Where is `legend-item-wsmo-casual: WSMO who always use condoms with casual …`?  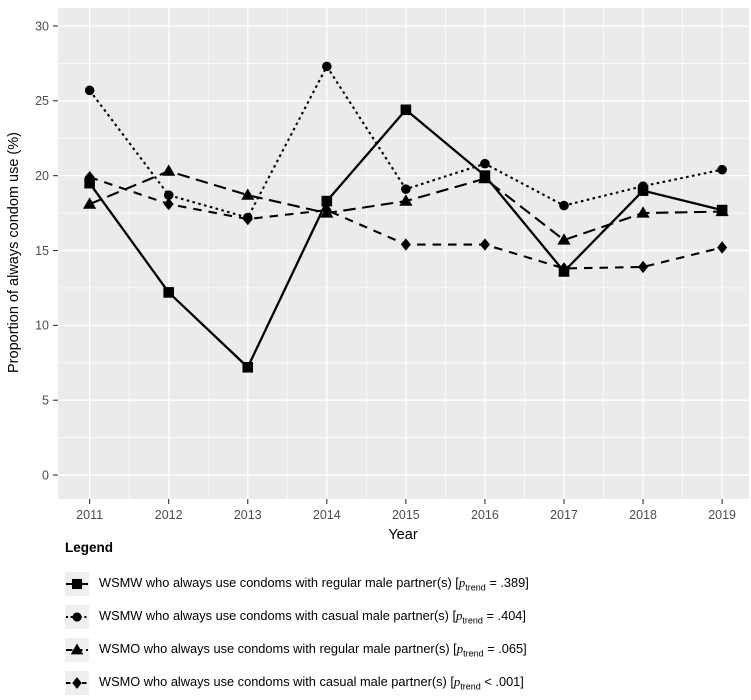 legend-item-wsmo-casual: WSMO who always use condoms with casual … is located at coordinates (405, 682).